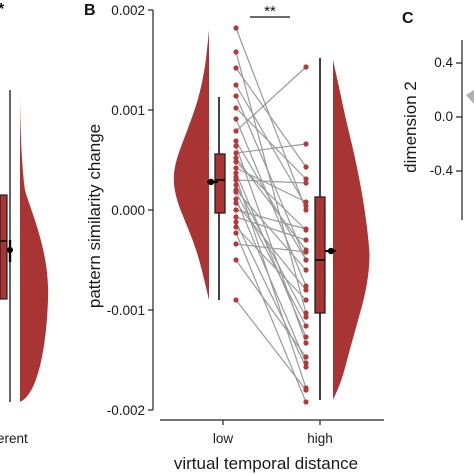  I want to click on left-partial-panel: * erent, so click(24, 223).